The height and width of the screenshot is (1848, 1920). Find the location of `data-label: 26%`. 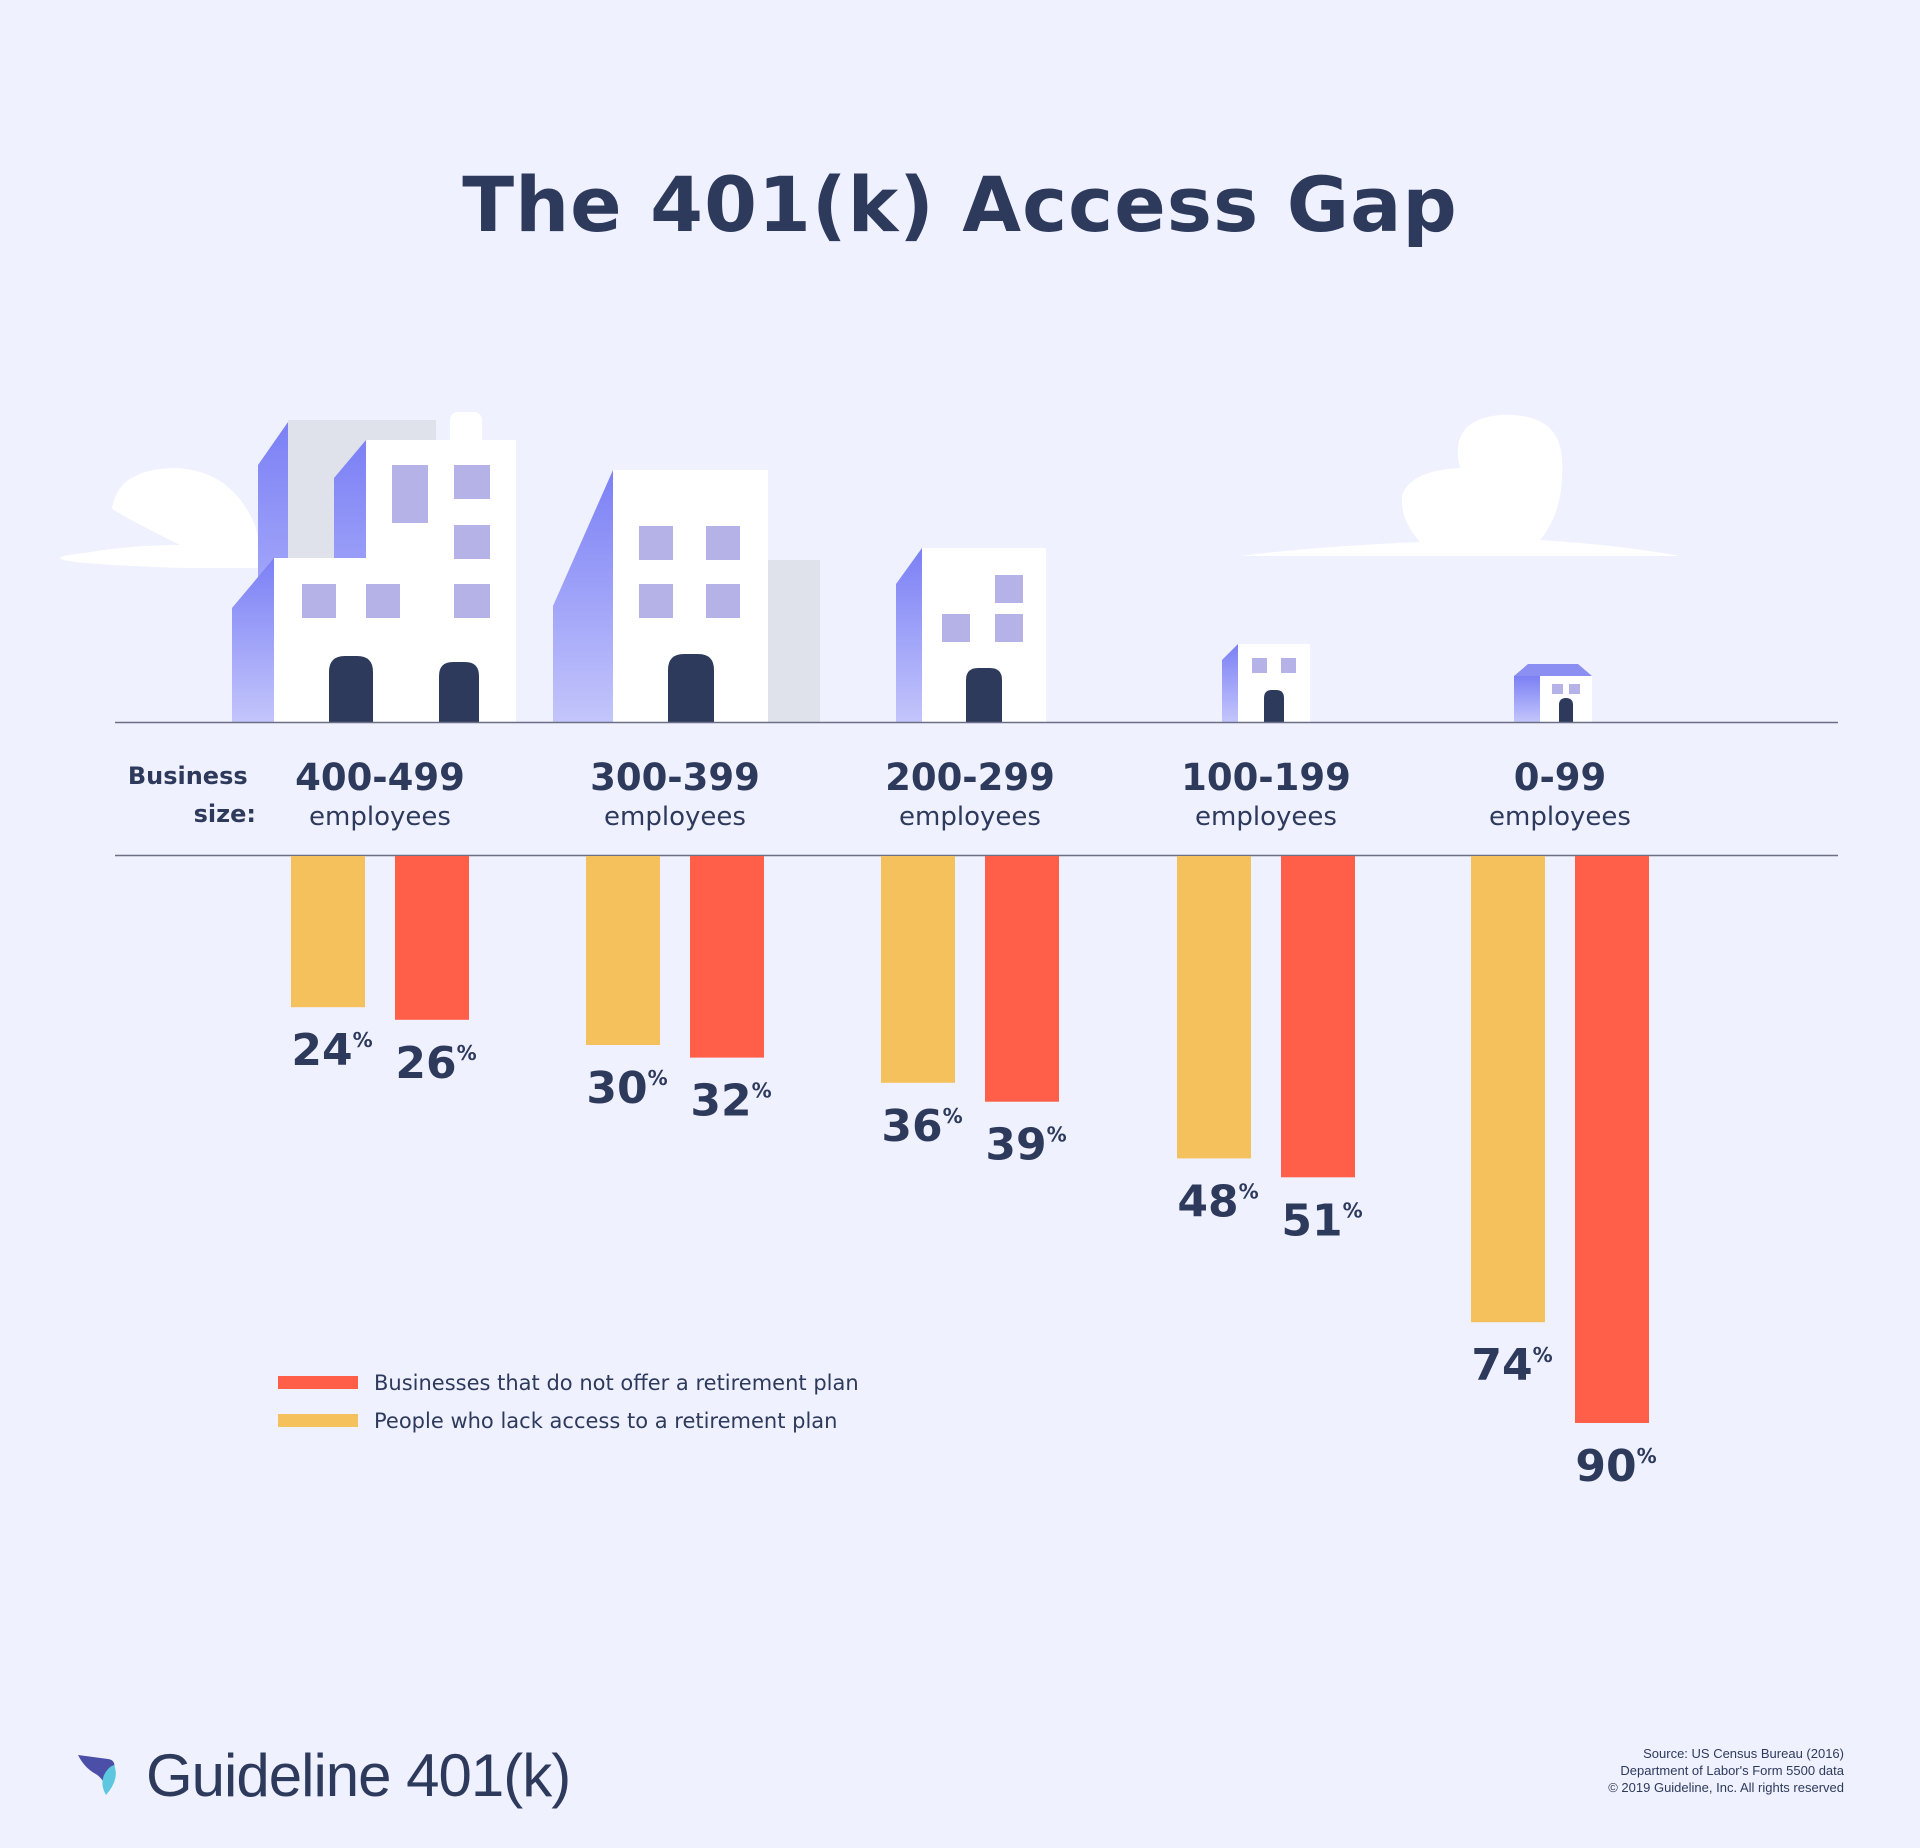

data-label: 26% is located at coordinates (435, 1063).